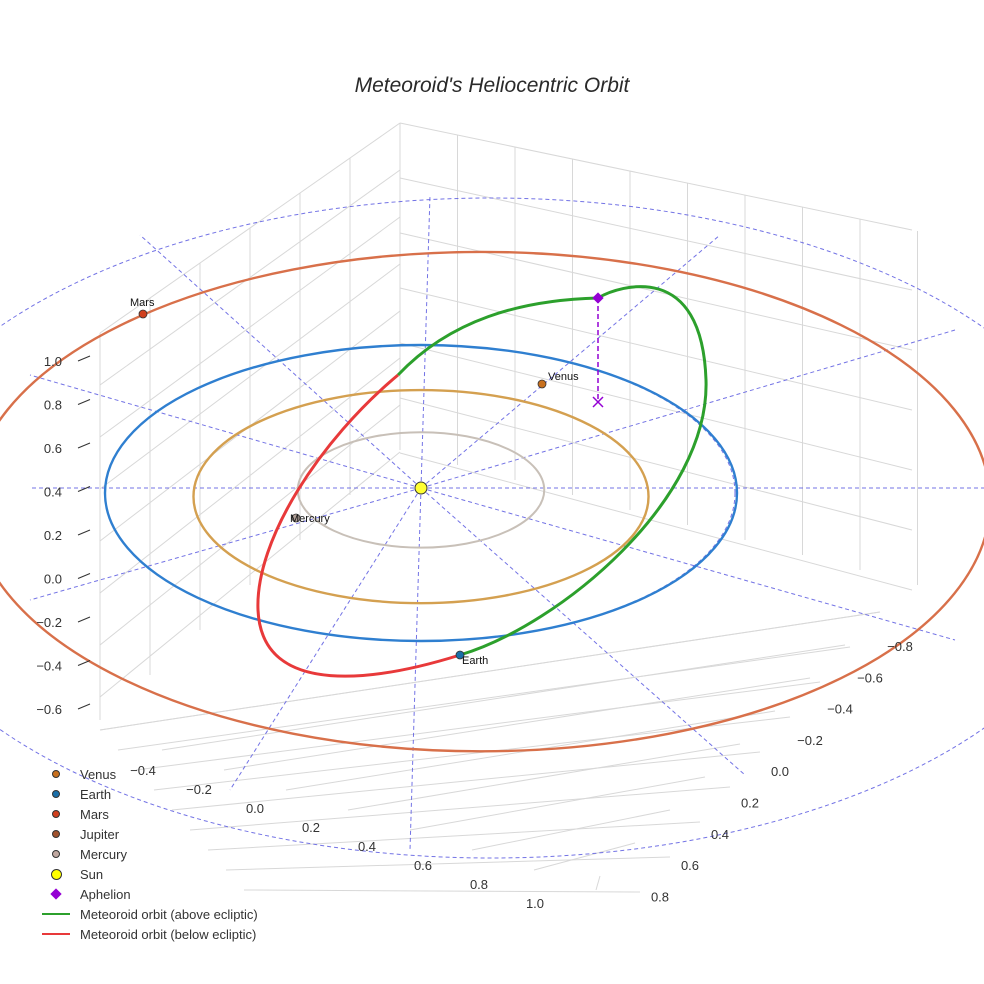 Image resolution: width=984 pixels, height=984 pixels. I want to click on y-tick-label: 0.4, so click(720, 834).